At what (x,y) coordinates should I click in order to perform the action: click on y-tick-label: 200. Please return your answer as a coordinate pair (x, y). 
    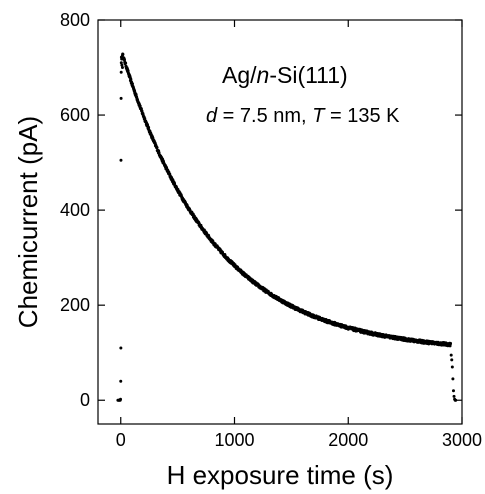
    Looking at the image, I should click on (75, 305).